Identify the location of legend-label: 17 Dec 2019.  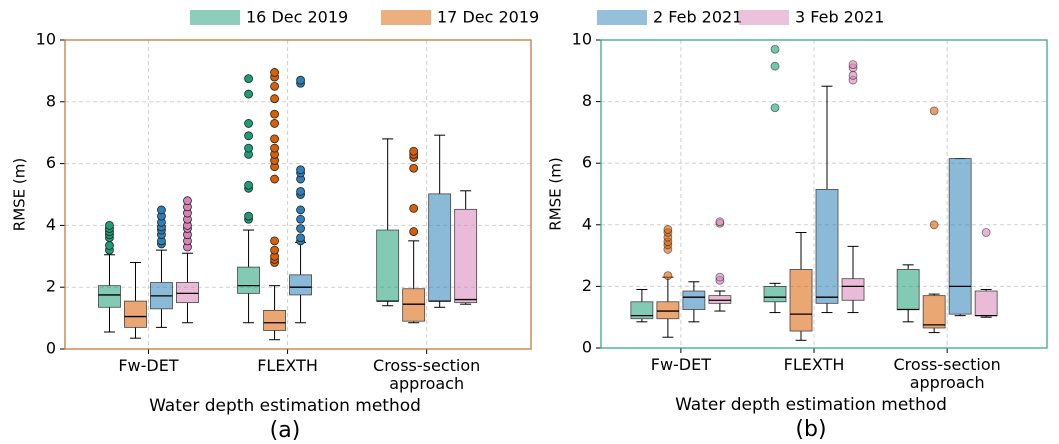
(488, 17).